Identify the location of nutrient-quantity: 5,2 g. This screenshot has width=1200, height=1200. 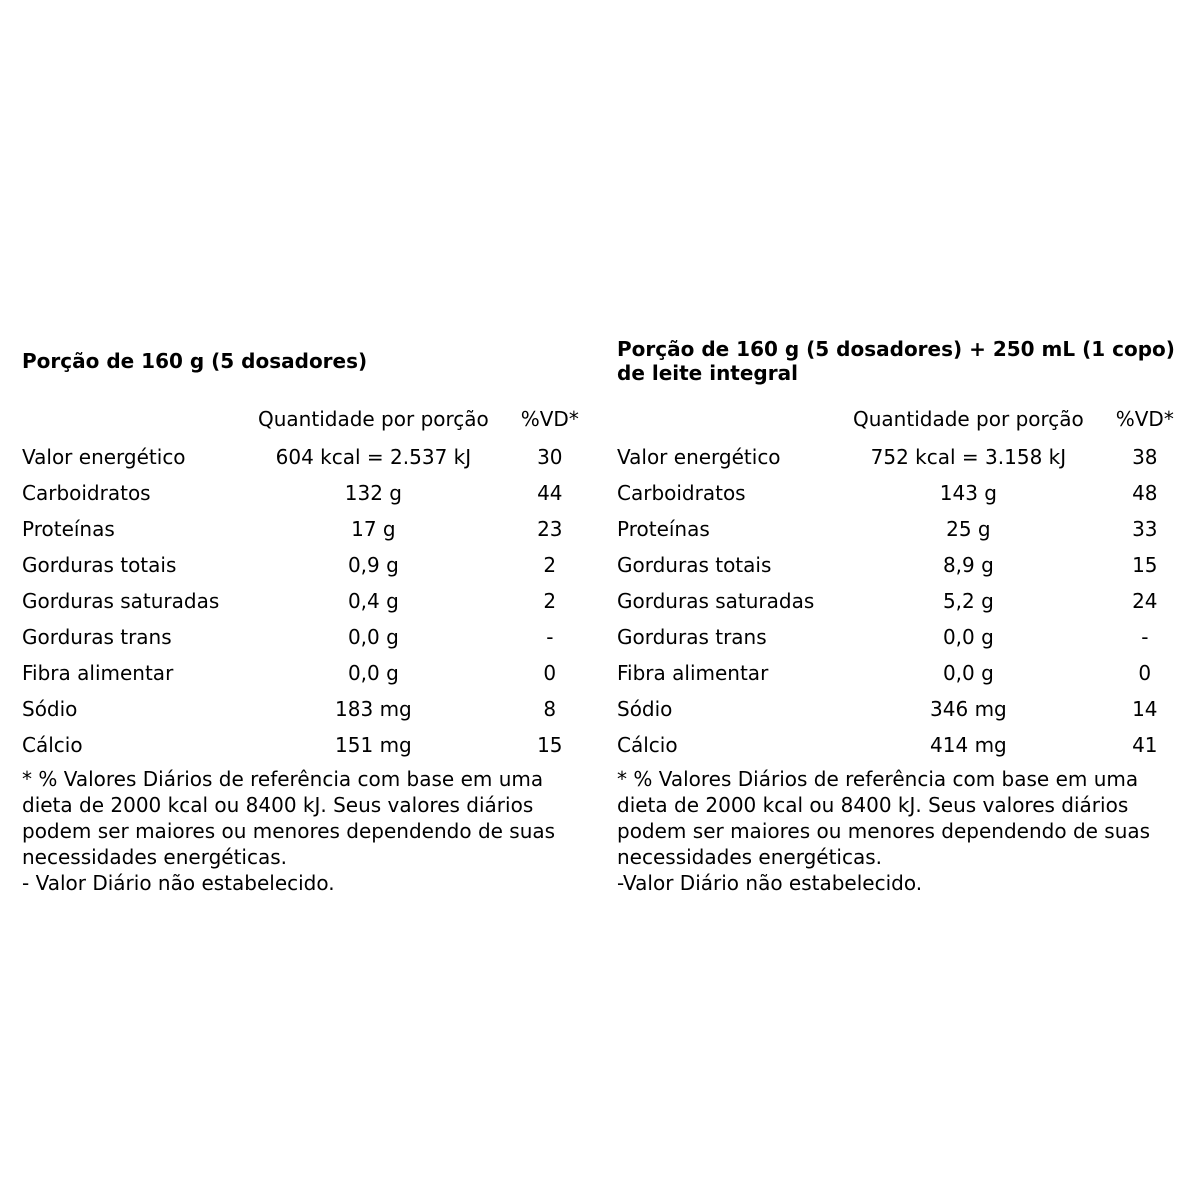
(968, 601).